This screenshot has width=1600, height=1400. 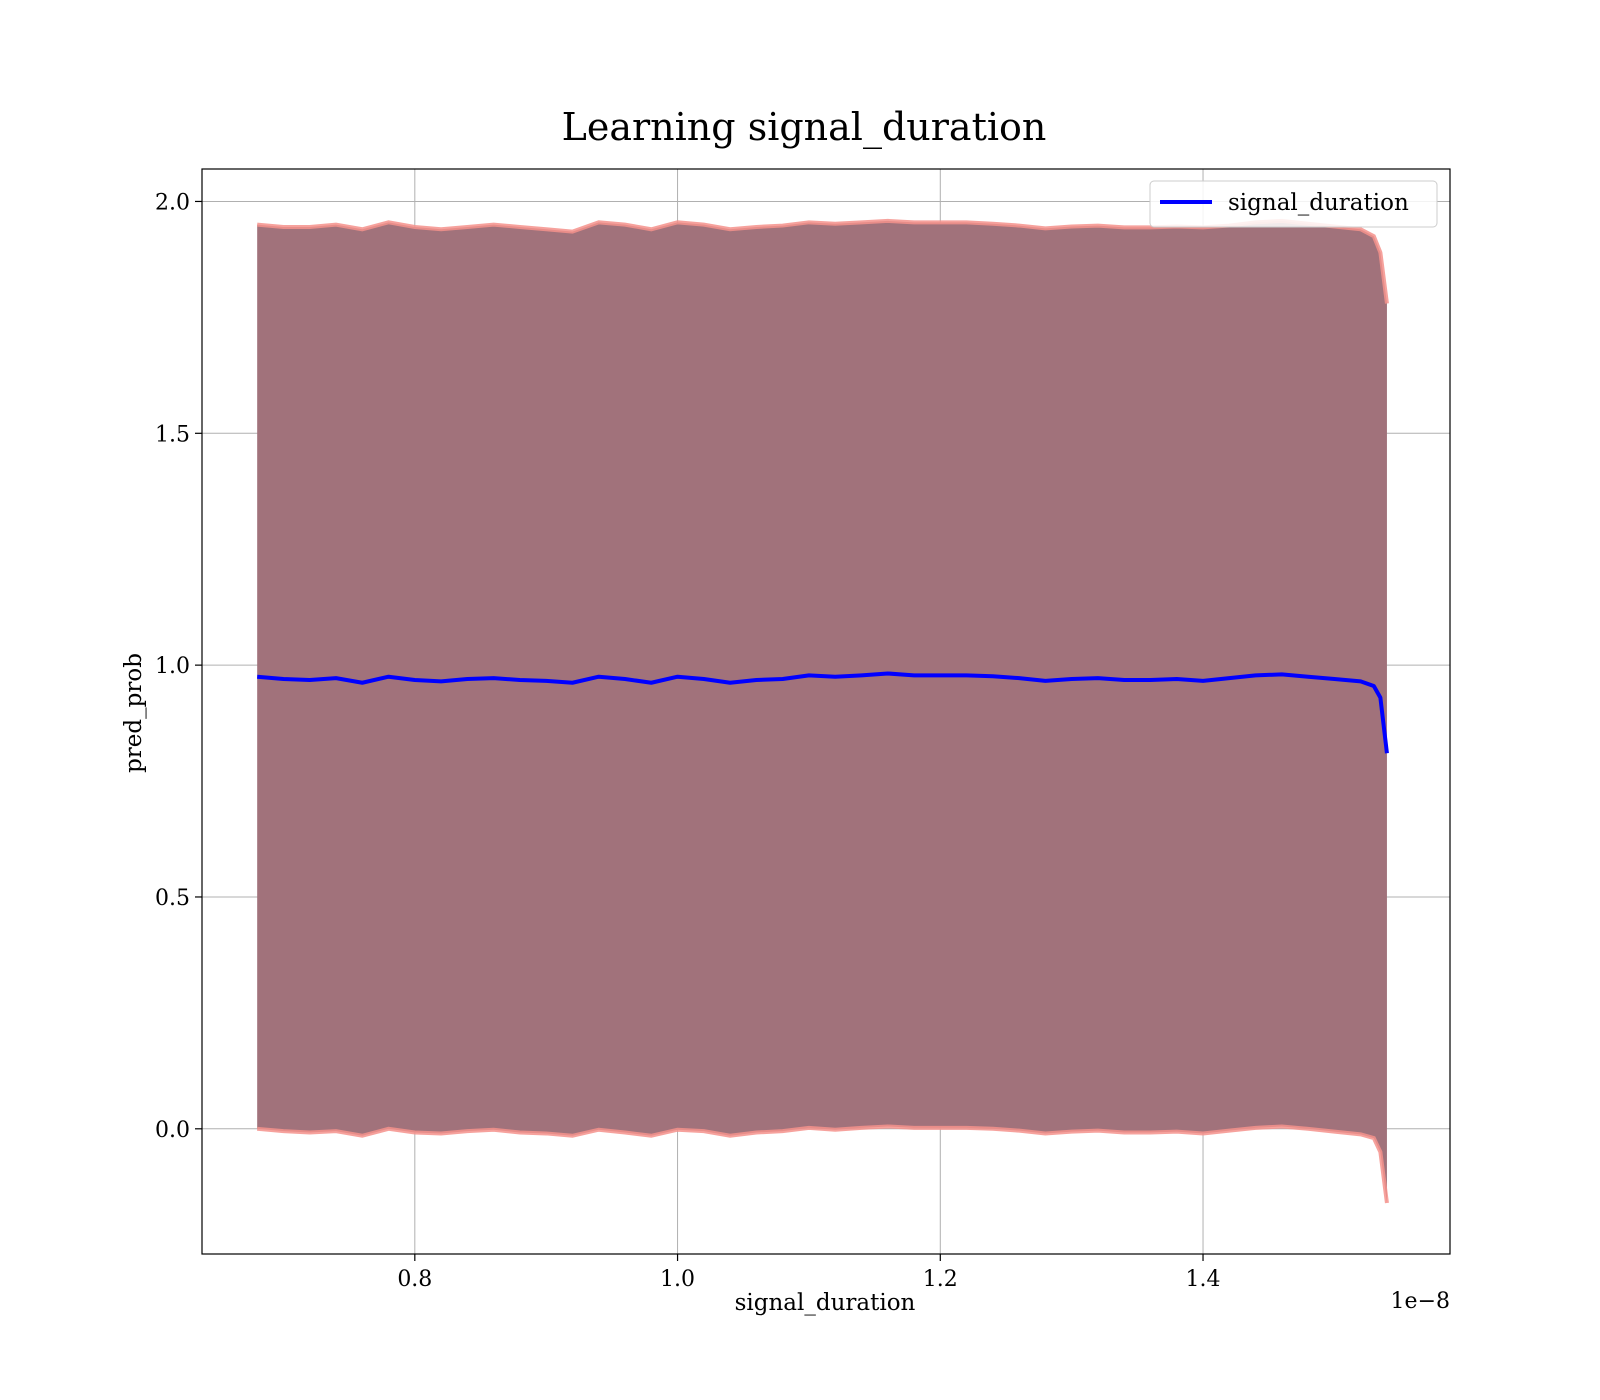 I want to click on x-tick-label-0: 0.8, so click(x=414, y=1279).